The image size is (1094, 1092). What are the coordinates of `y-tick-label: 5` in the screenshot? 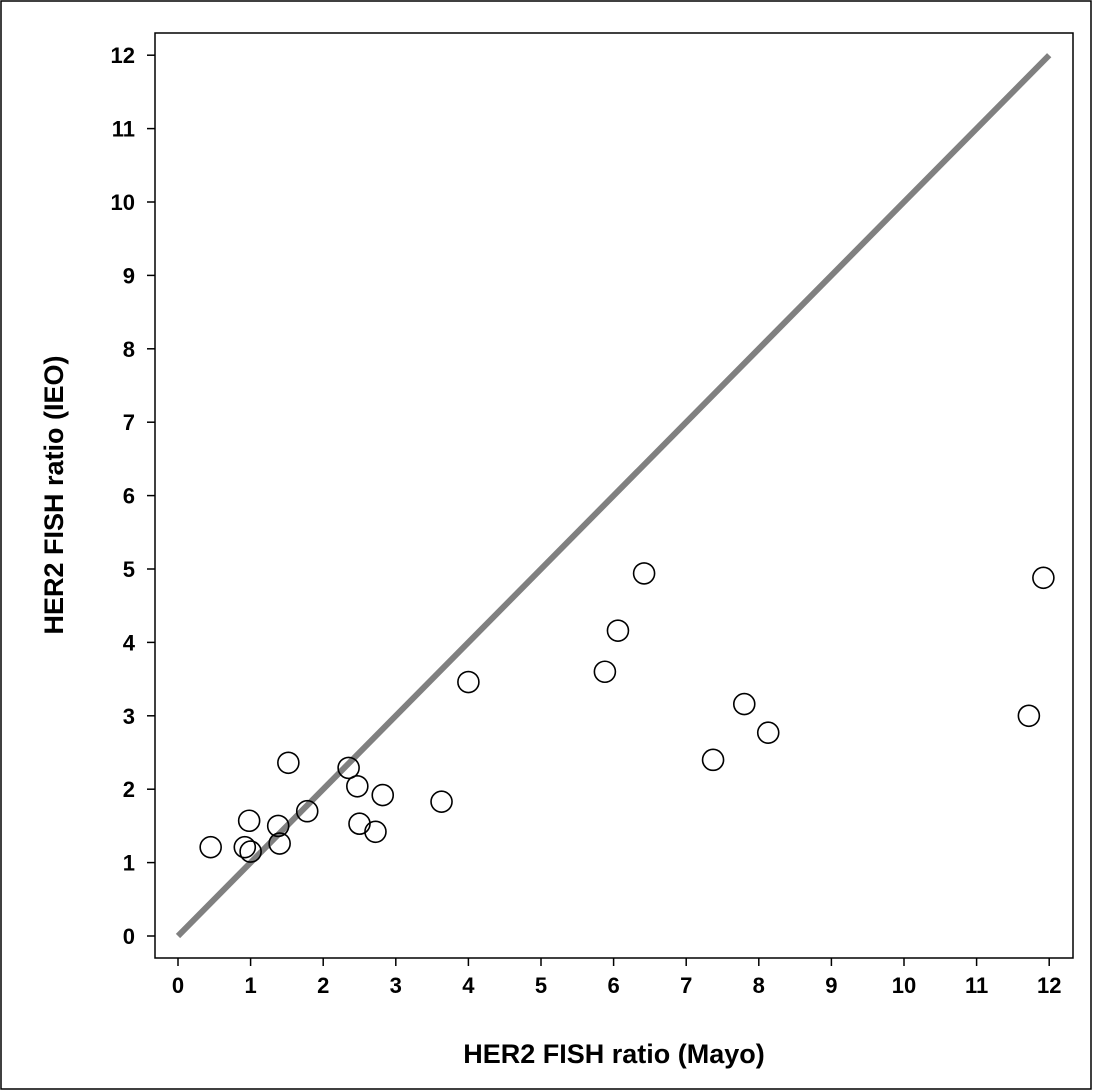 It's located at (129, 569).